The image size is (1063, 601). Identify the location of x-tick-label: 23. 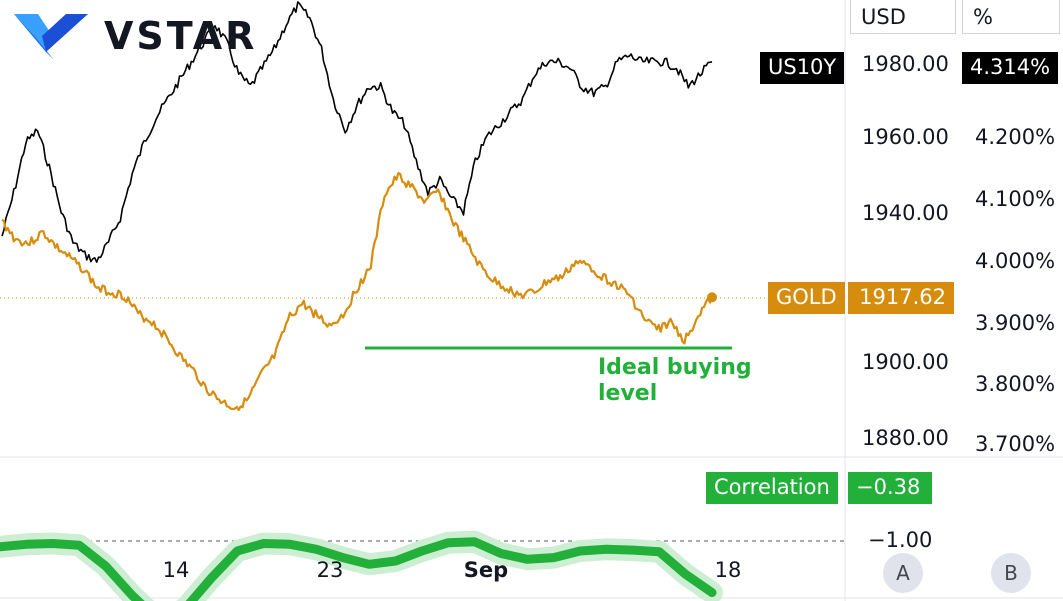
(330, 570).